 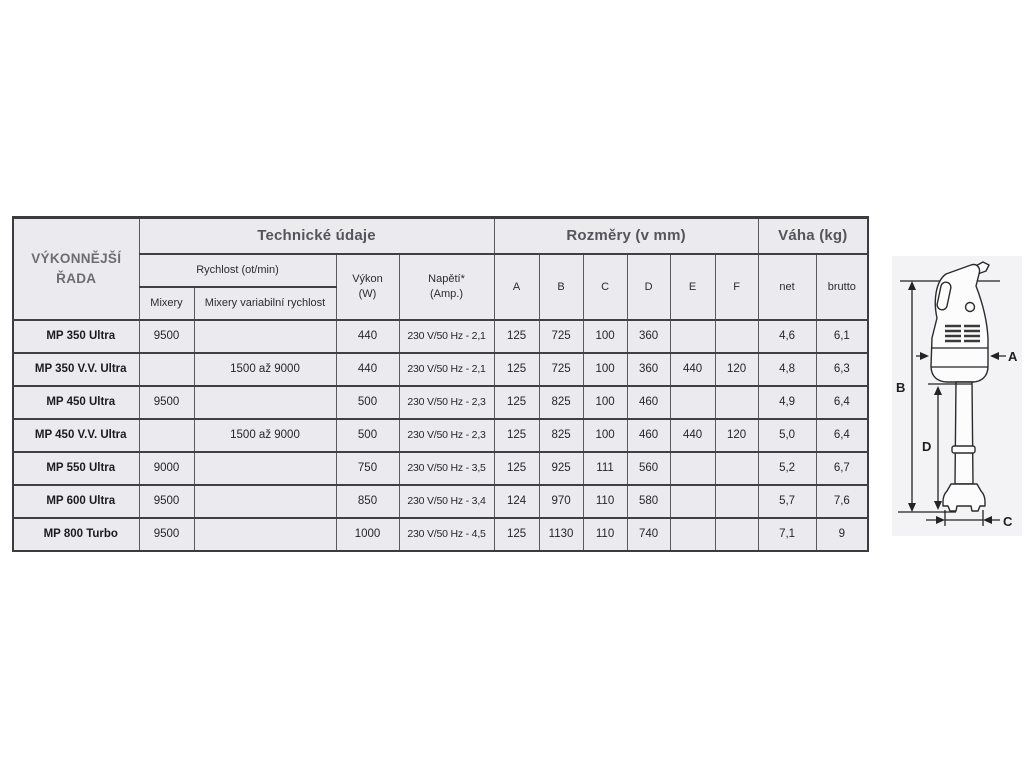 I want to click on blade-bell, so click(x=964, y=497).